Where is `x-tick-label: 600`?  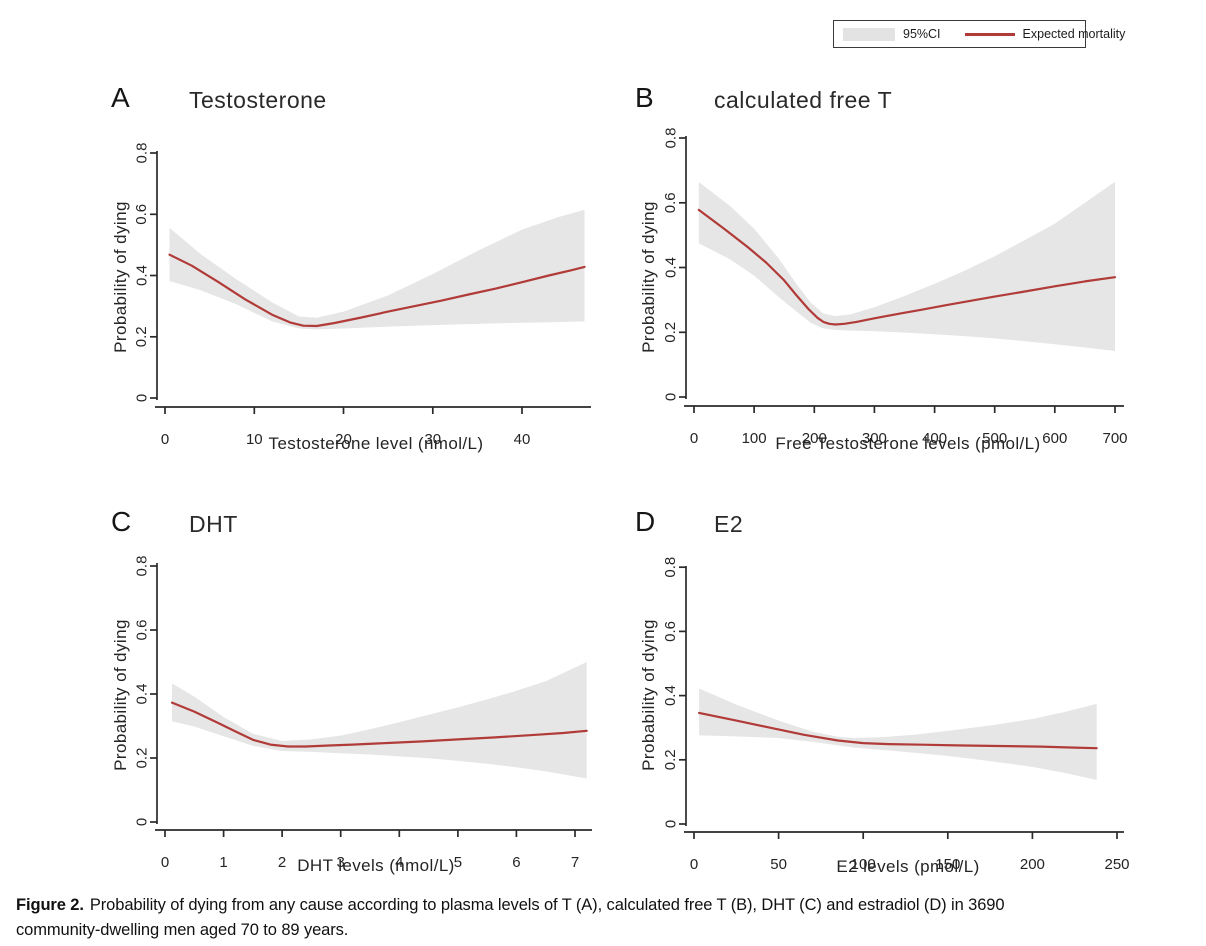 x-tick-label: 600 is located at coordinates (1054, 438).